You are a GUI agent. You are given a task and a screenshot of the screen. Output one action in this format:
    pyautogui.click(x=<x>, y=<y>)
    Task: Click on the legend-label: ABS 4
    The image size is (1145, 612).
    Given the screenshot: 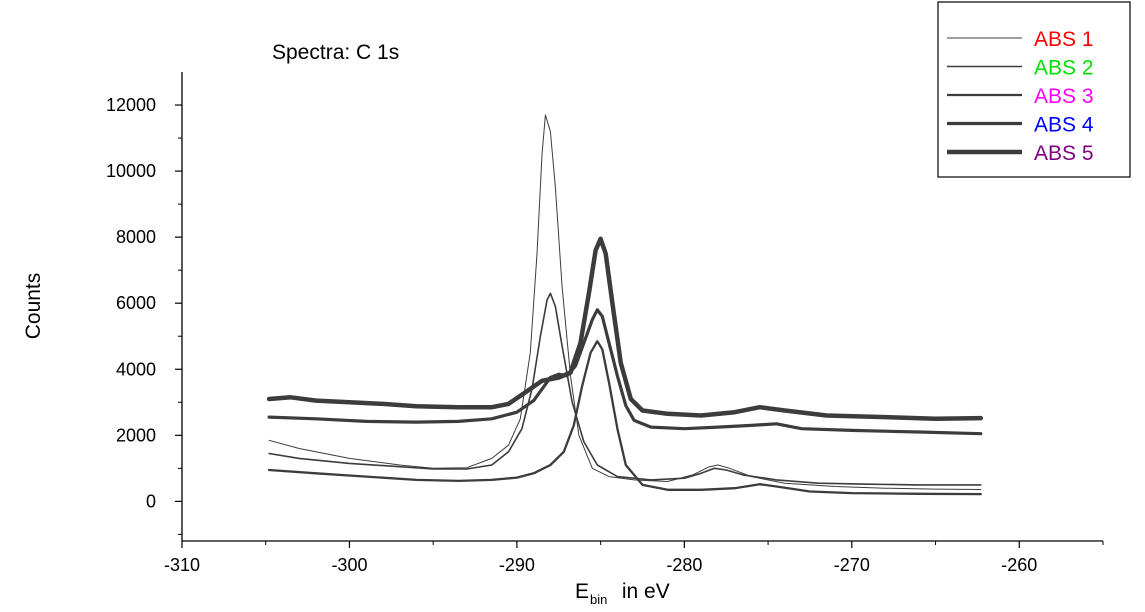 What is the action you would take?
    pyautogui.click(x=1064, y=125)
    